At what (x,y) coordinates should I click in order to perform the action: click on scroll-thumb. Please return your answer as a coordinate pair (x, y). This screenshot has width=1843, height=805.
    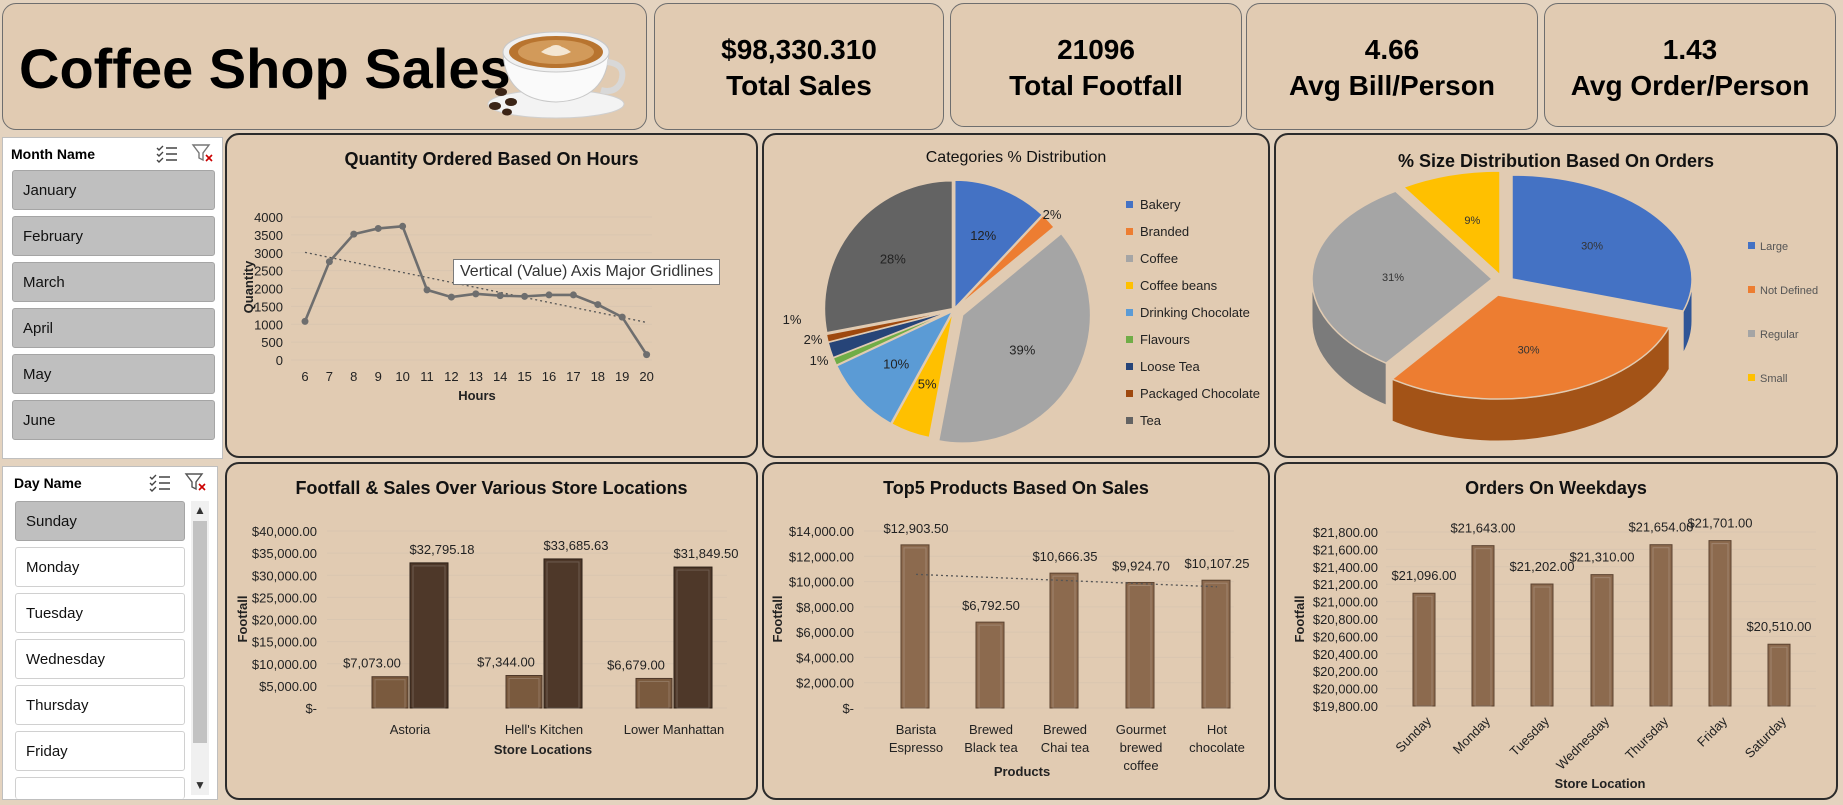
    Looking at the image, I should click on (200, 632).